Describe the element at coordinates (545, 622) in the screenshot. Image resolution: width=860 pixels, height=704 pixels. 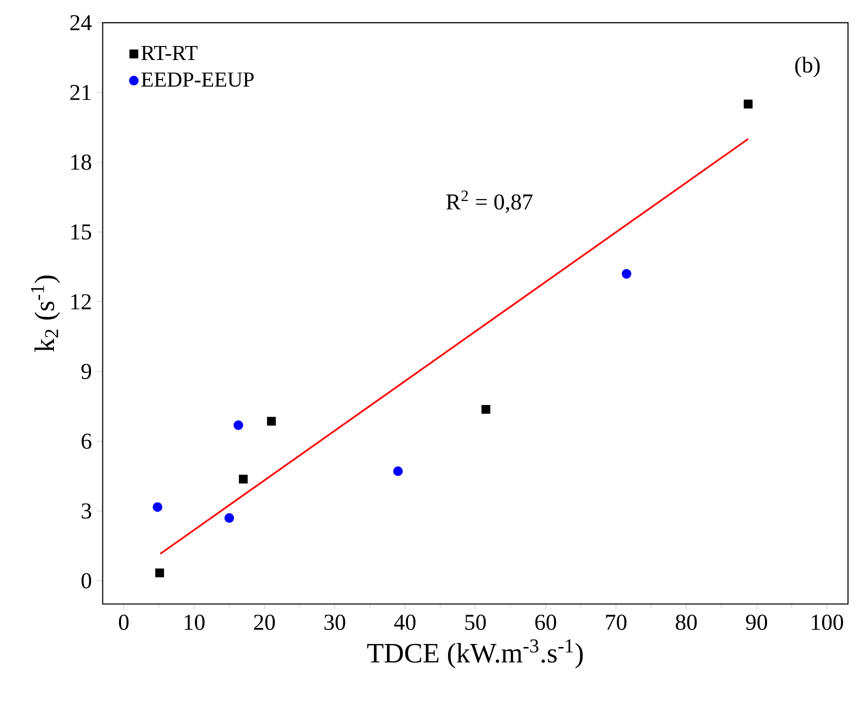
I see `x-tick-label: 60` at that location.